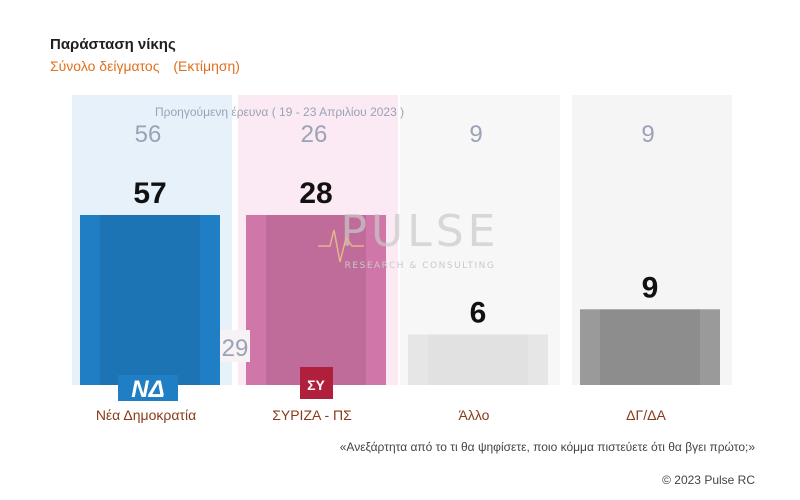 Image resolution: width=800 pixels, height=500 pixels. Describe the element at coordinates (420, 266) in the screenshot. I see `watermark-tagline: RESEARCH & CONSULTING` at that location.